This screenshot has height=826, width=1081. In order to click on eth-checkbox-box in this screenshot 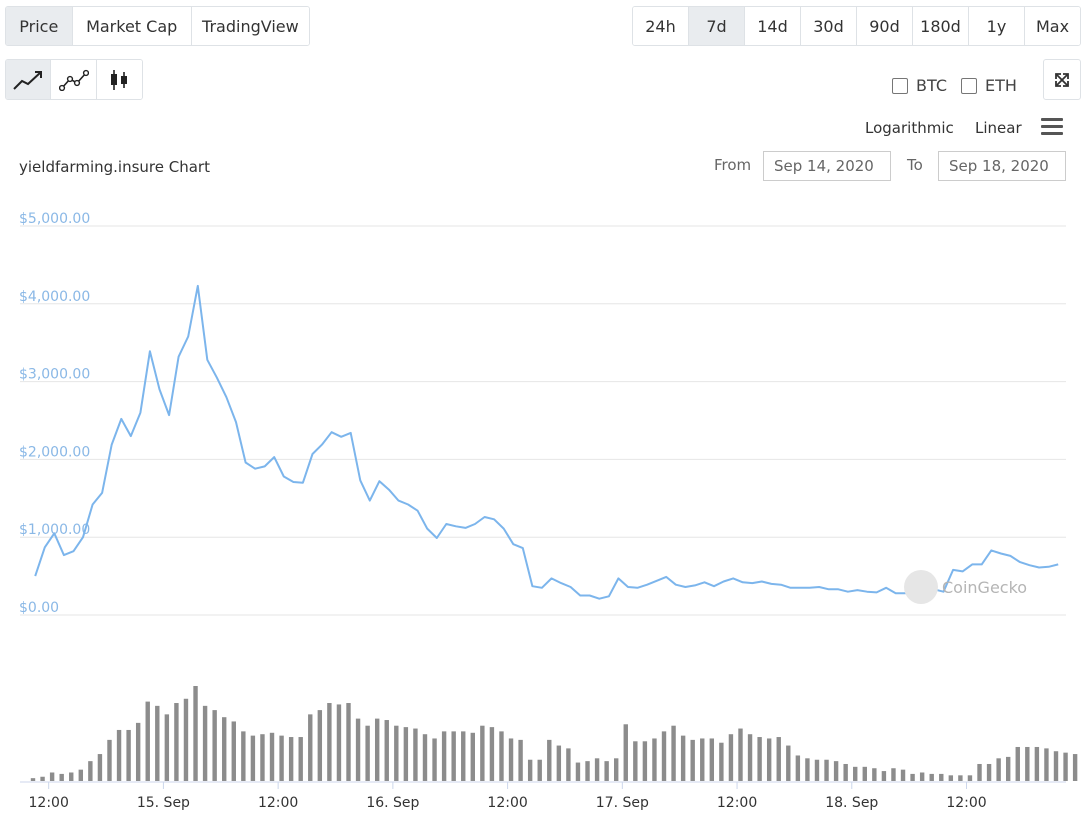, I will do `click(969, 85)`.